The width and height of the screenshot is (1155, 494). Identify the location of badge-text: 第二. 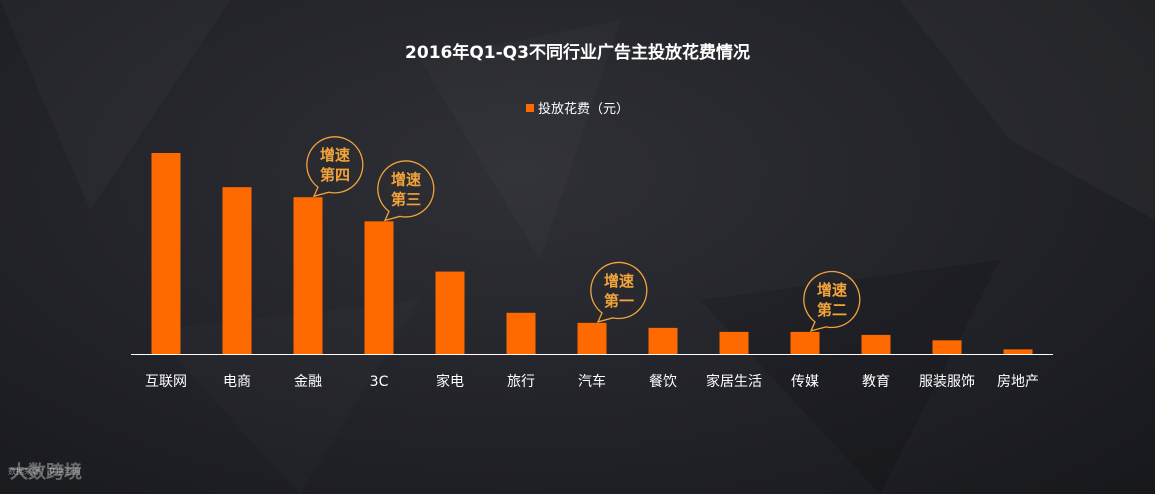
(832, 310).